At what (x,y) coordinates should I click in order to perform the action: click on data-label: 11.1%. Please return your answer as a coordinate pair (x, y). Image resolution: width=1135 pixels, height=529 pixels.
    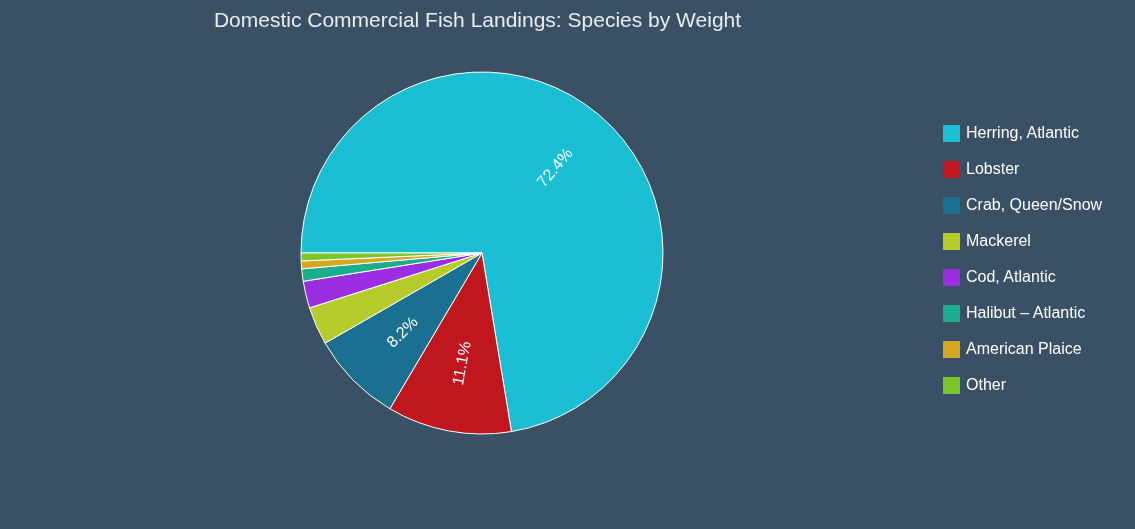
    Looking at the image, I should click on (461, 363).